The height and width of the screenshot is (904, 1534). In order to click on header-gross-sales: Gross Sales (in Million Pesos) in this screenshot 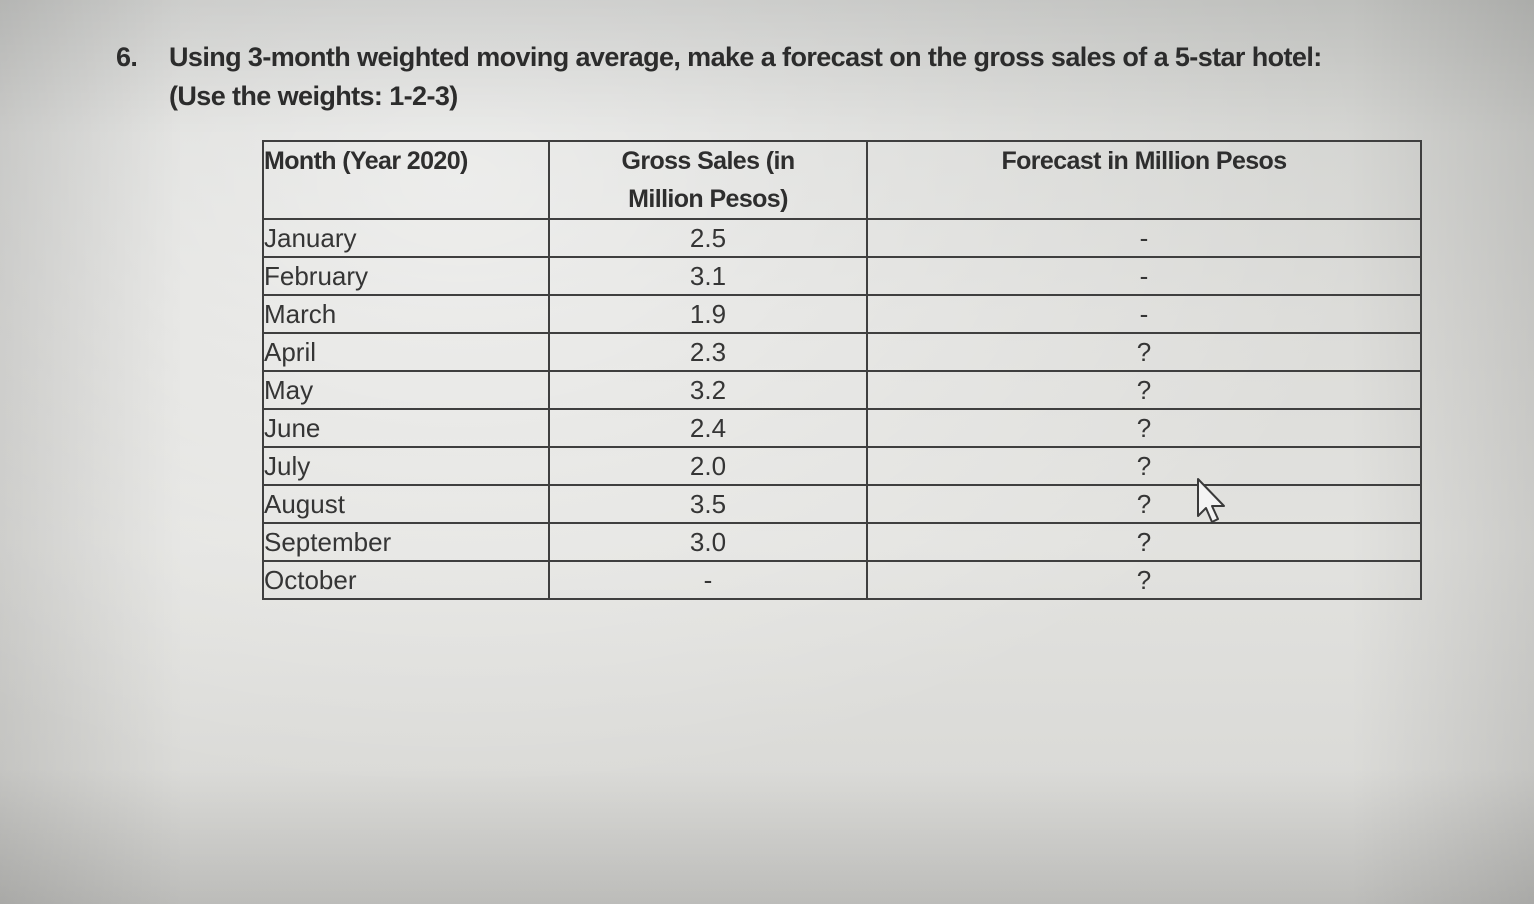, I will do `click(708, 180)`.